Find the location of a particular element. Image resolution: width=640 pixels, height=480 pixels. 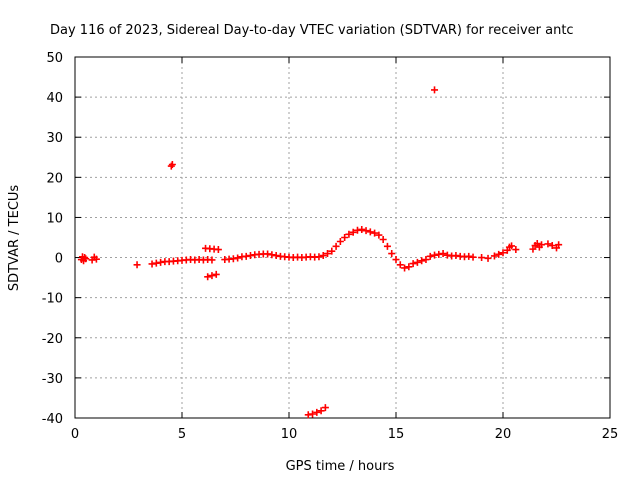

y-tick-label: 40 is located at coordinates (54, 98).